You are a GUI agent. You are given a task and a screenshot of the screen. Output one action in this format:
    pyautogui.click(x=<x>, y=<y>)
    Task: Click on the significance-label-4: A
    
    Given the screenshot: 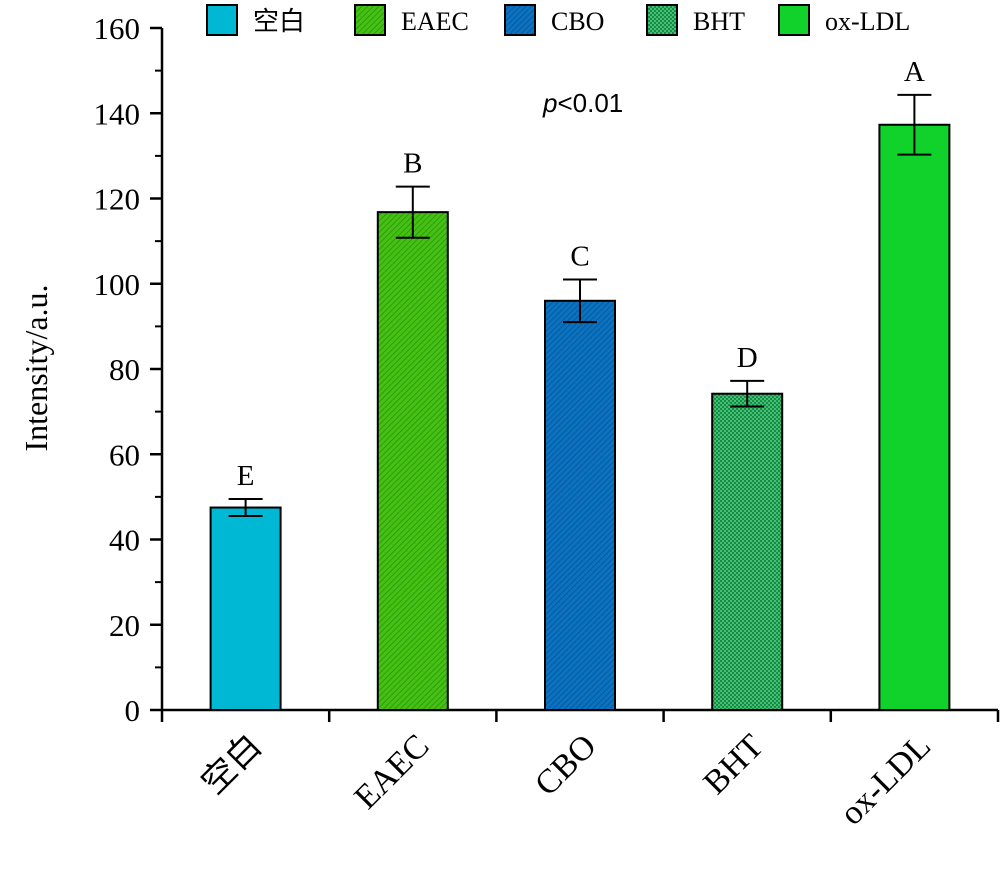 What is the action you would take?
    pyautogui.click(x=914, y=72)
    